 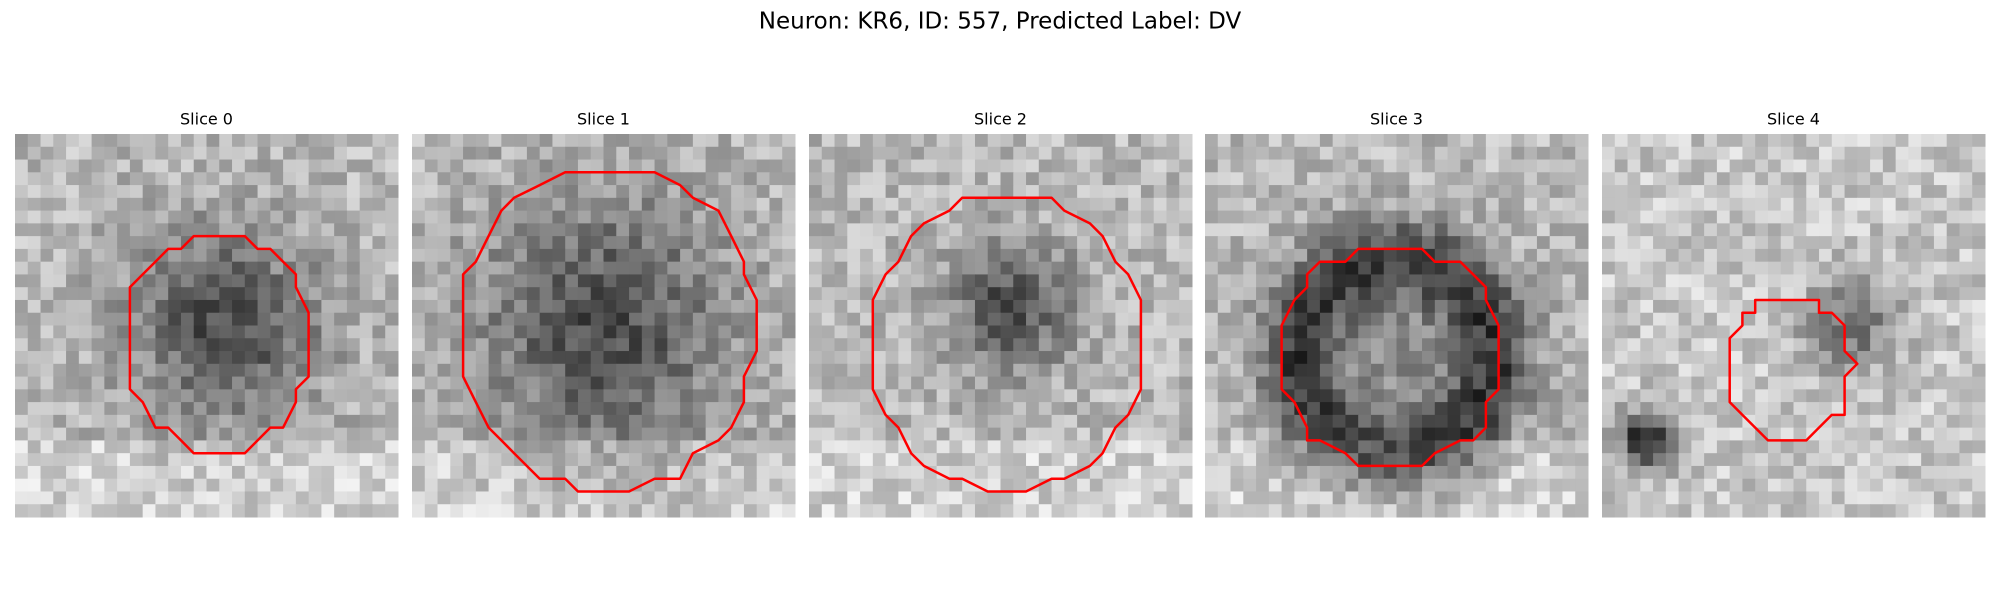 I want to click on slice-image, so click(x=1001, y=326).